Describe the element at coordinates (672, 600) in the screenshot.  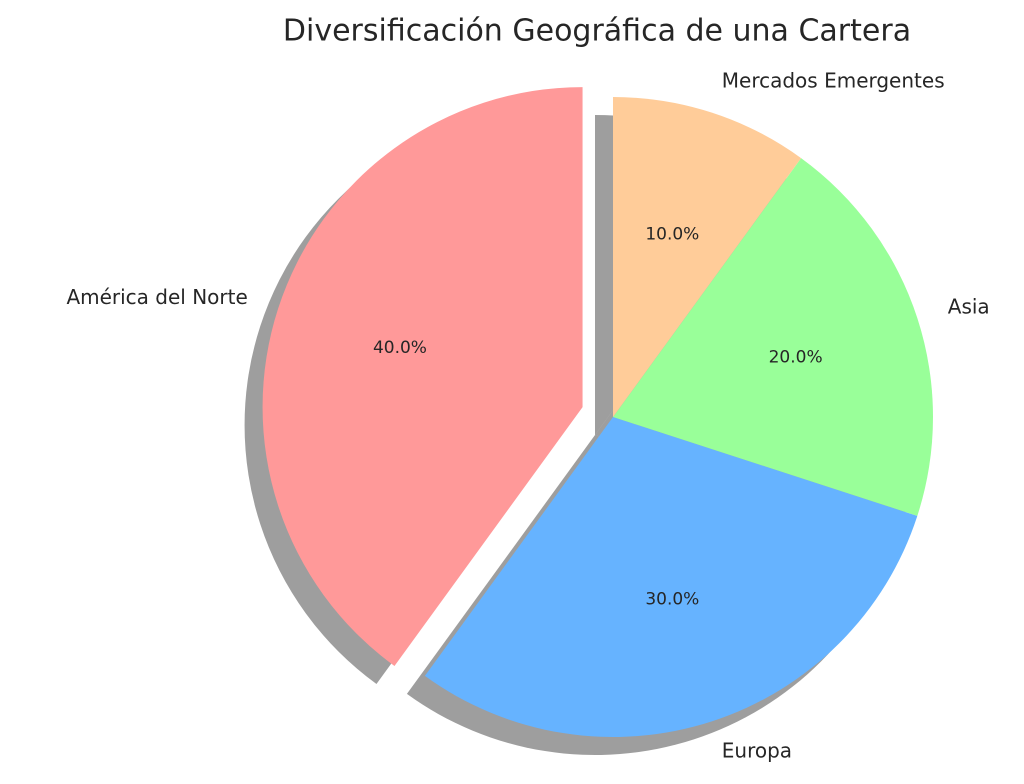
I see `value-label: 30.0%` at that location.